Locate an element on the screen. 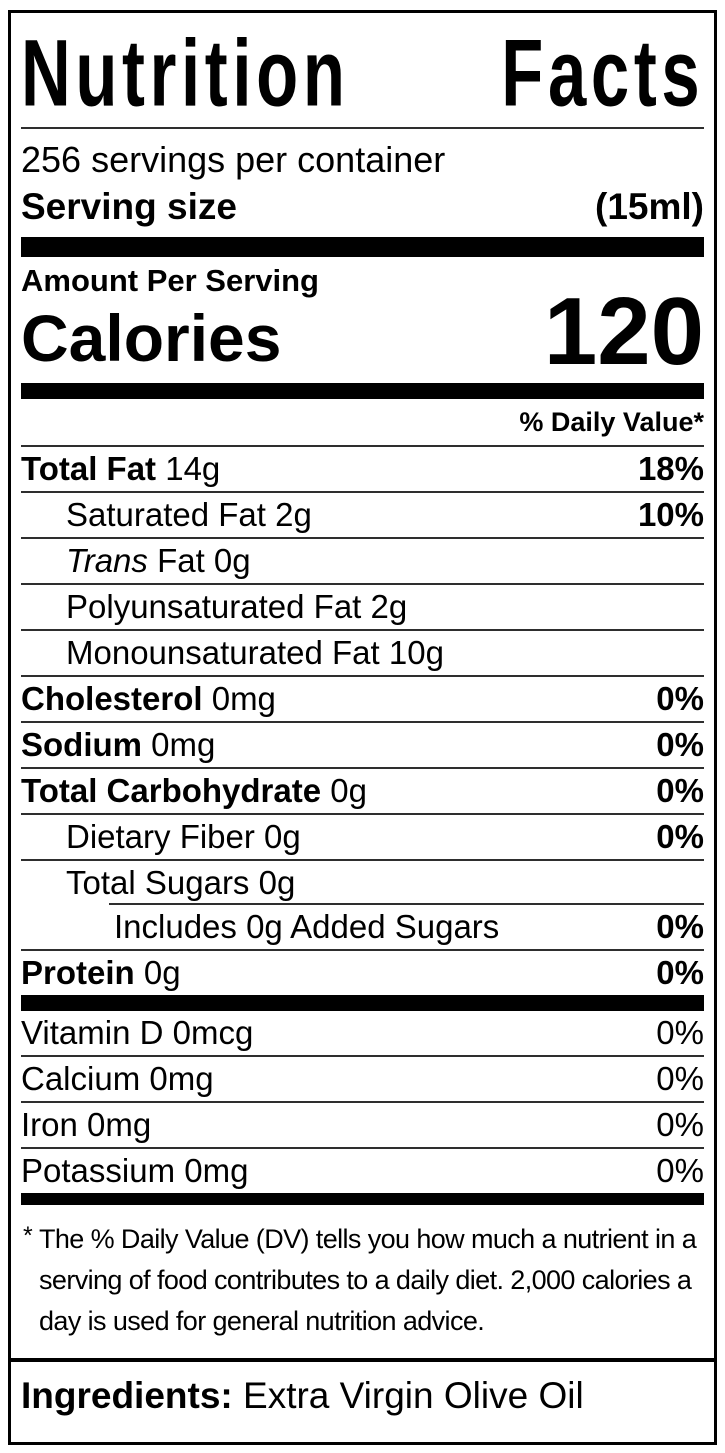 The width and height of the screenshot is (725, 1453). nutrient-name: Potassium 0mg is located at coordinates (135, 1170).